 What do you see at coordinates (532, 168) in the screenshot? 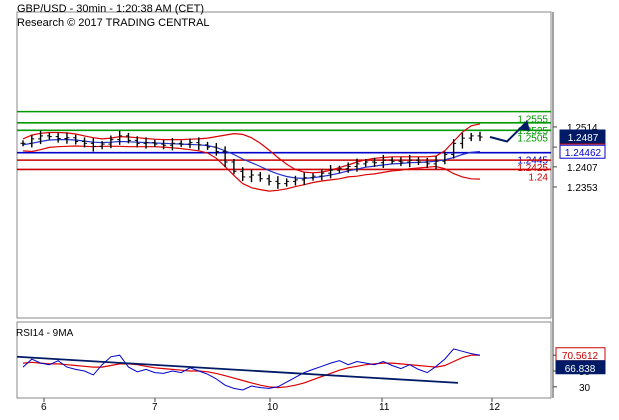
I see `level-label: 1.2425` at bounding box center [532, 168].